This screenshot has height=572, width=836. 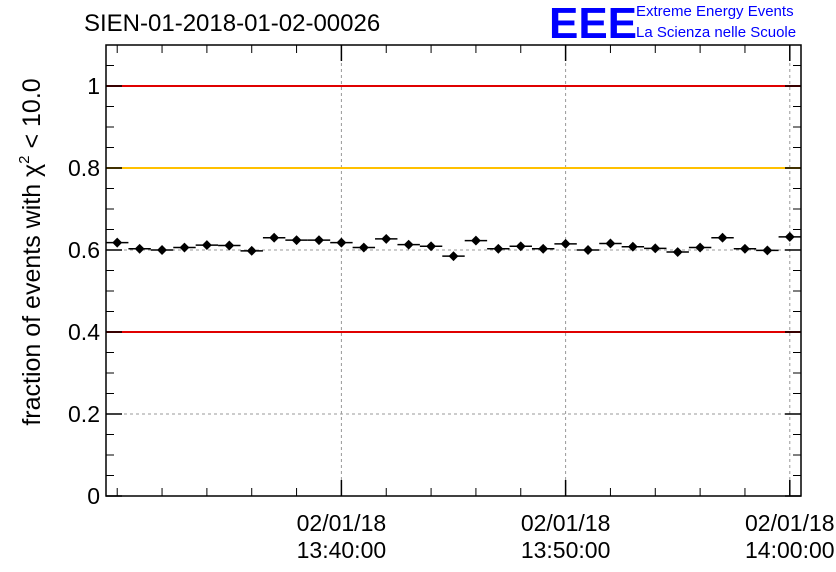 What do you see at coordinates (24, 159) in the screenshot?
I see `y-label-exponent: 2` at bounding box center [24, 159].